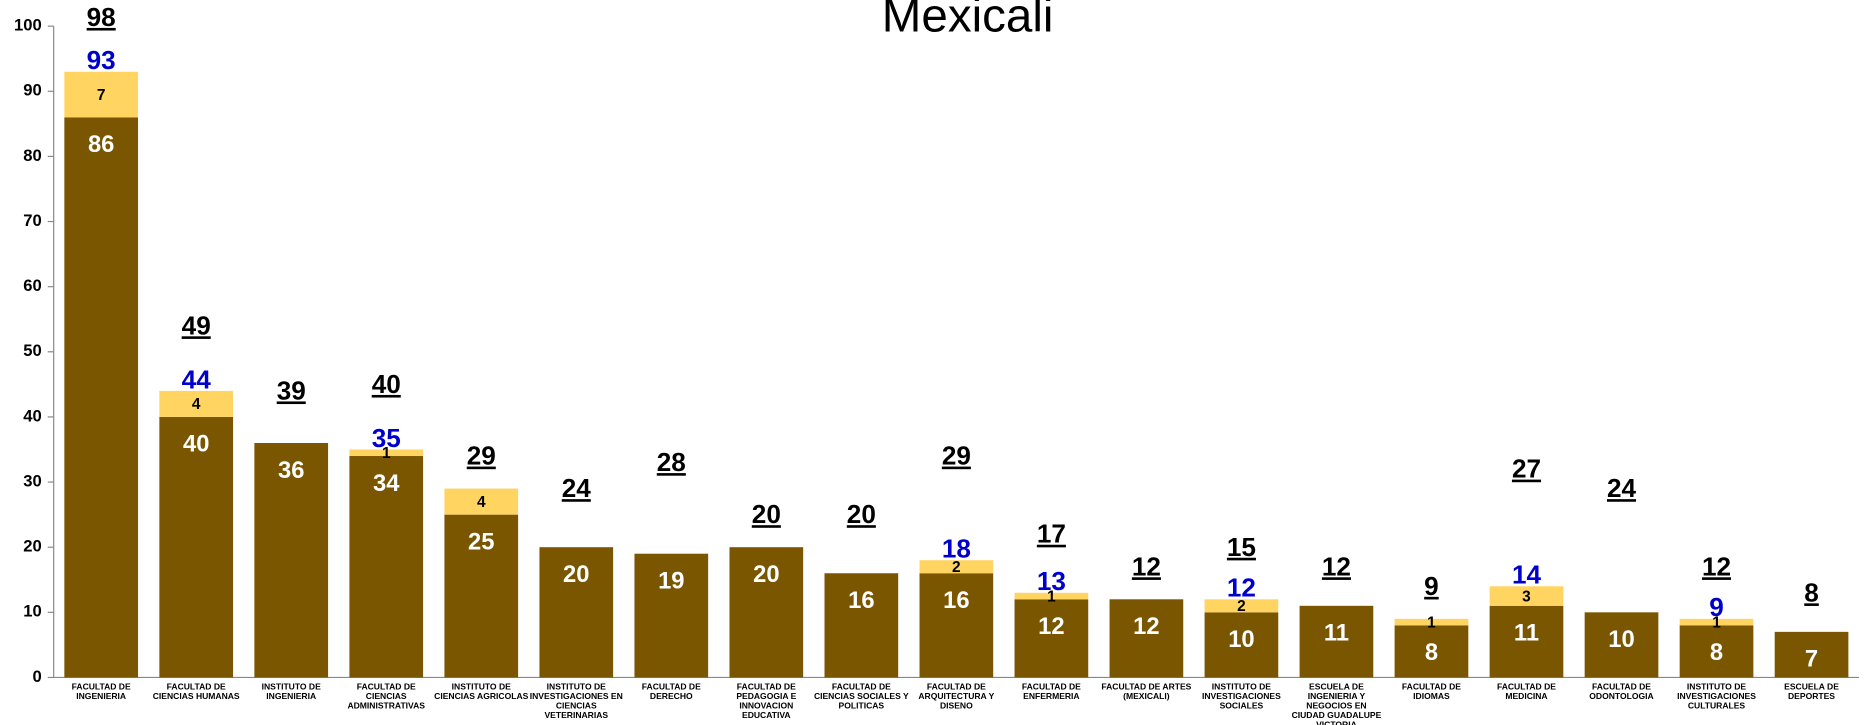 The width and height of the screenshot is (1864, 725). Describe the element at coordinates (1621, 639) in the screenshot. I see `value-label: 10` at that location.